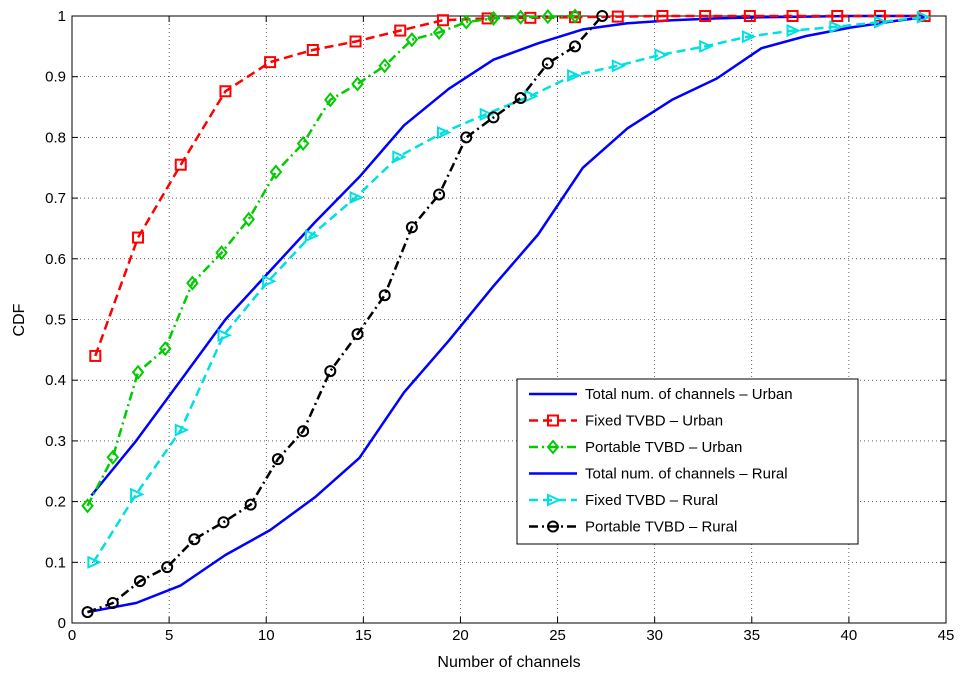  Describe the element at coordinates (686, 474) in the screenshot. I see `legend-label: Total num. of channels – Rural` at that location.